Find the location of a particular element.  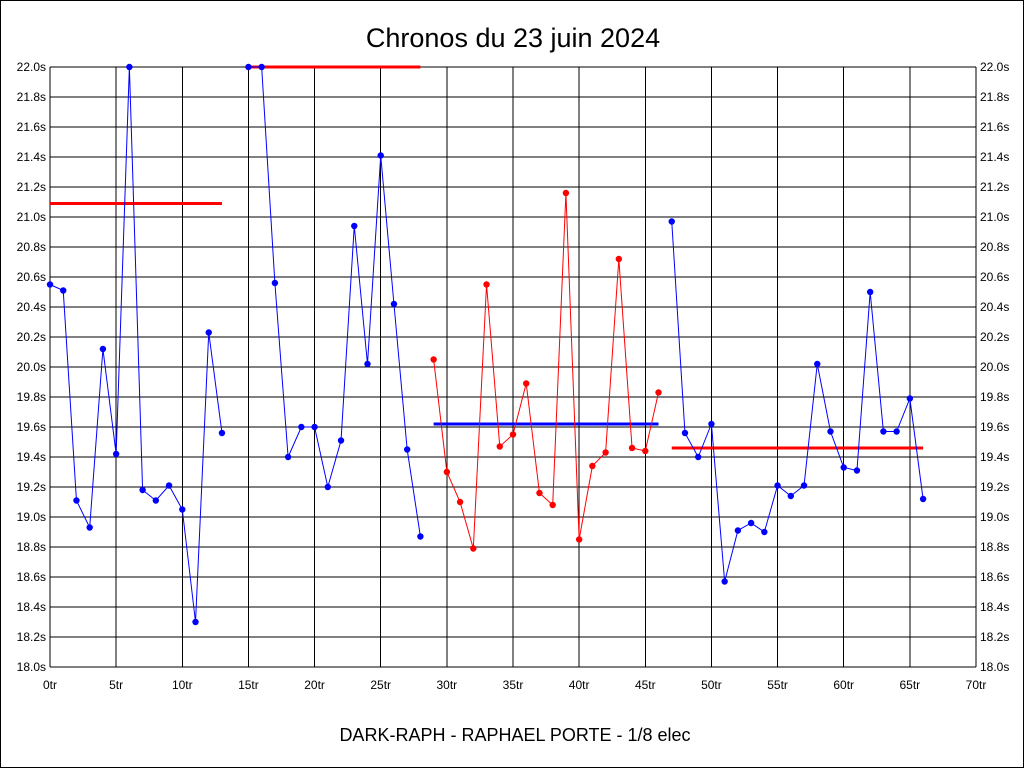

y-tick-label-right: 20.6s is located at coordinates (994, 277).